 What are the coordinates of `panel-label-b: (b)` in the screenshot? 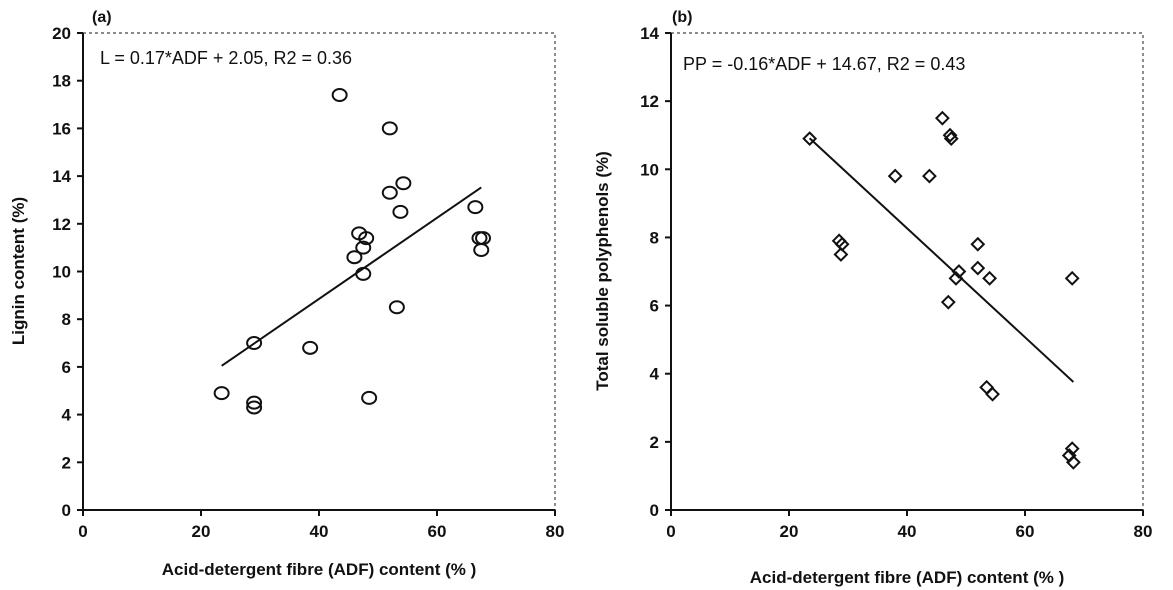 It's located at (682, 17).